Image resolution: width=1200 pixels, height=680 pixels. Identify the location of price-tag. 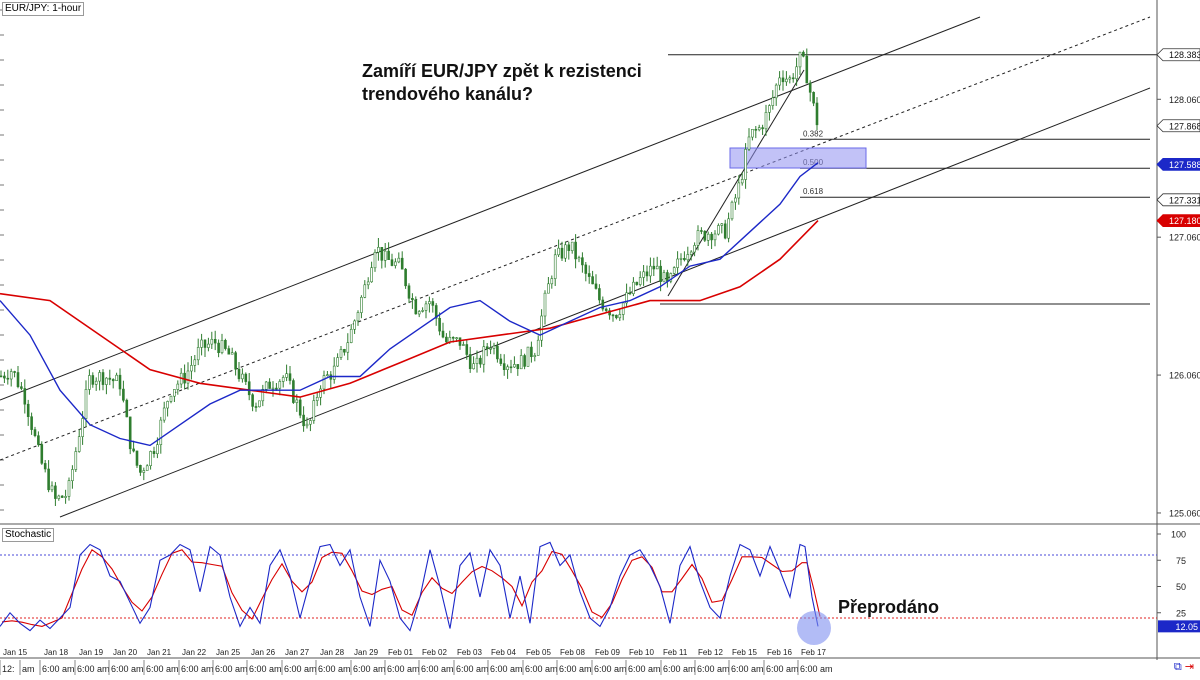
(1178, 200).